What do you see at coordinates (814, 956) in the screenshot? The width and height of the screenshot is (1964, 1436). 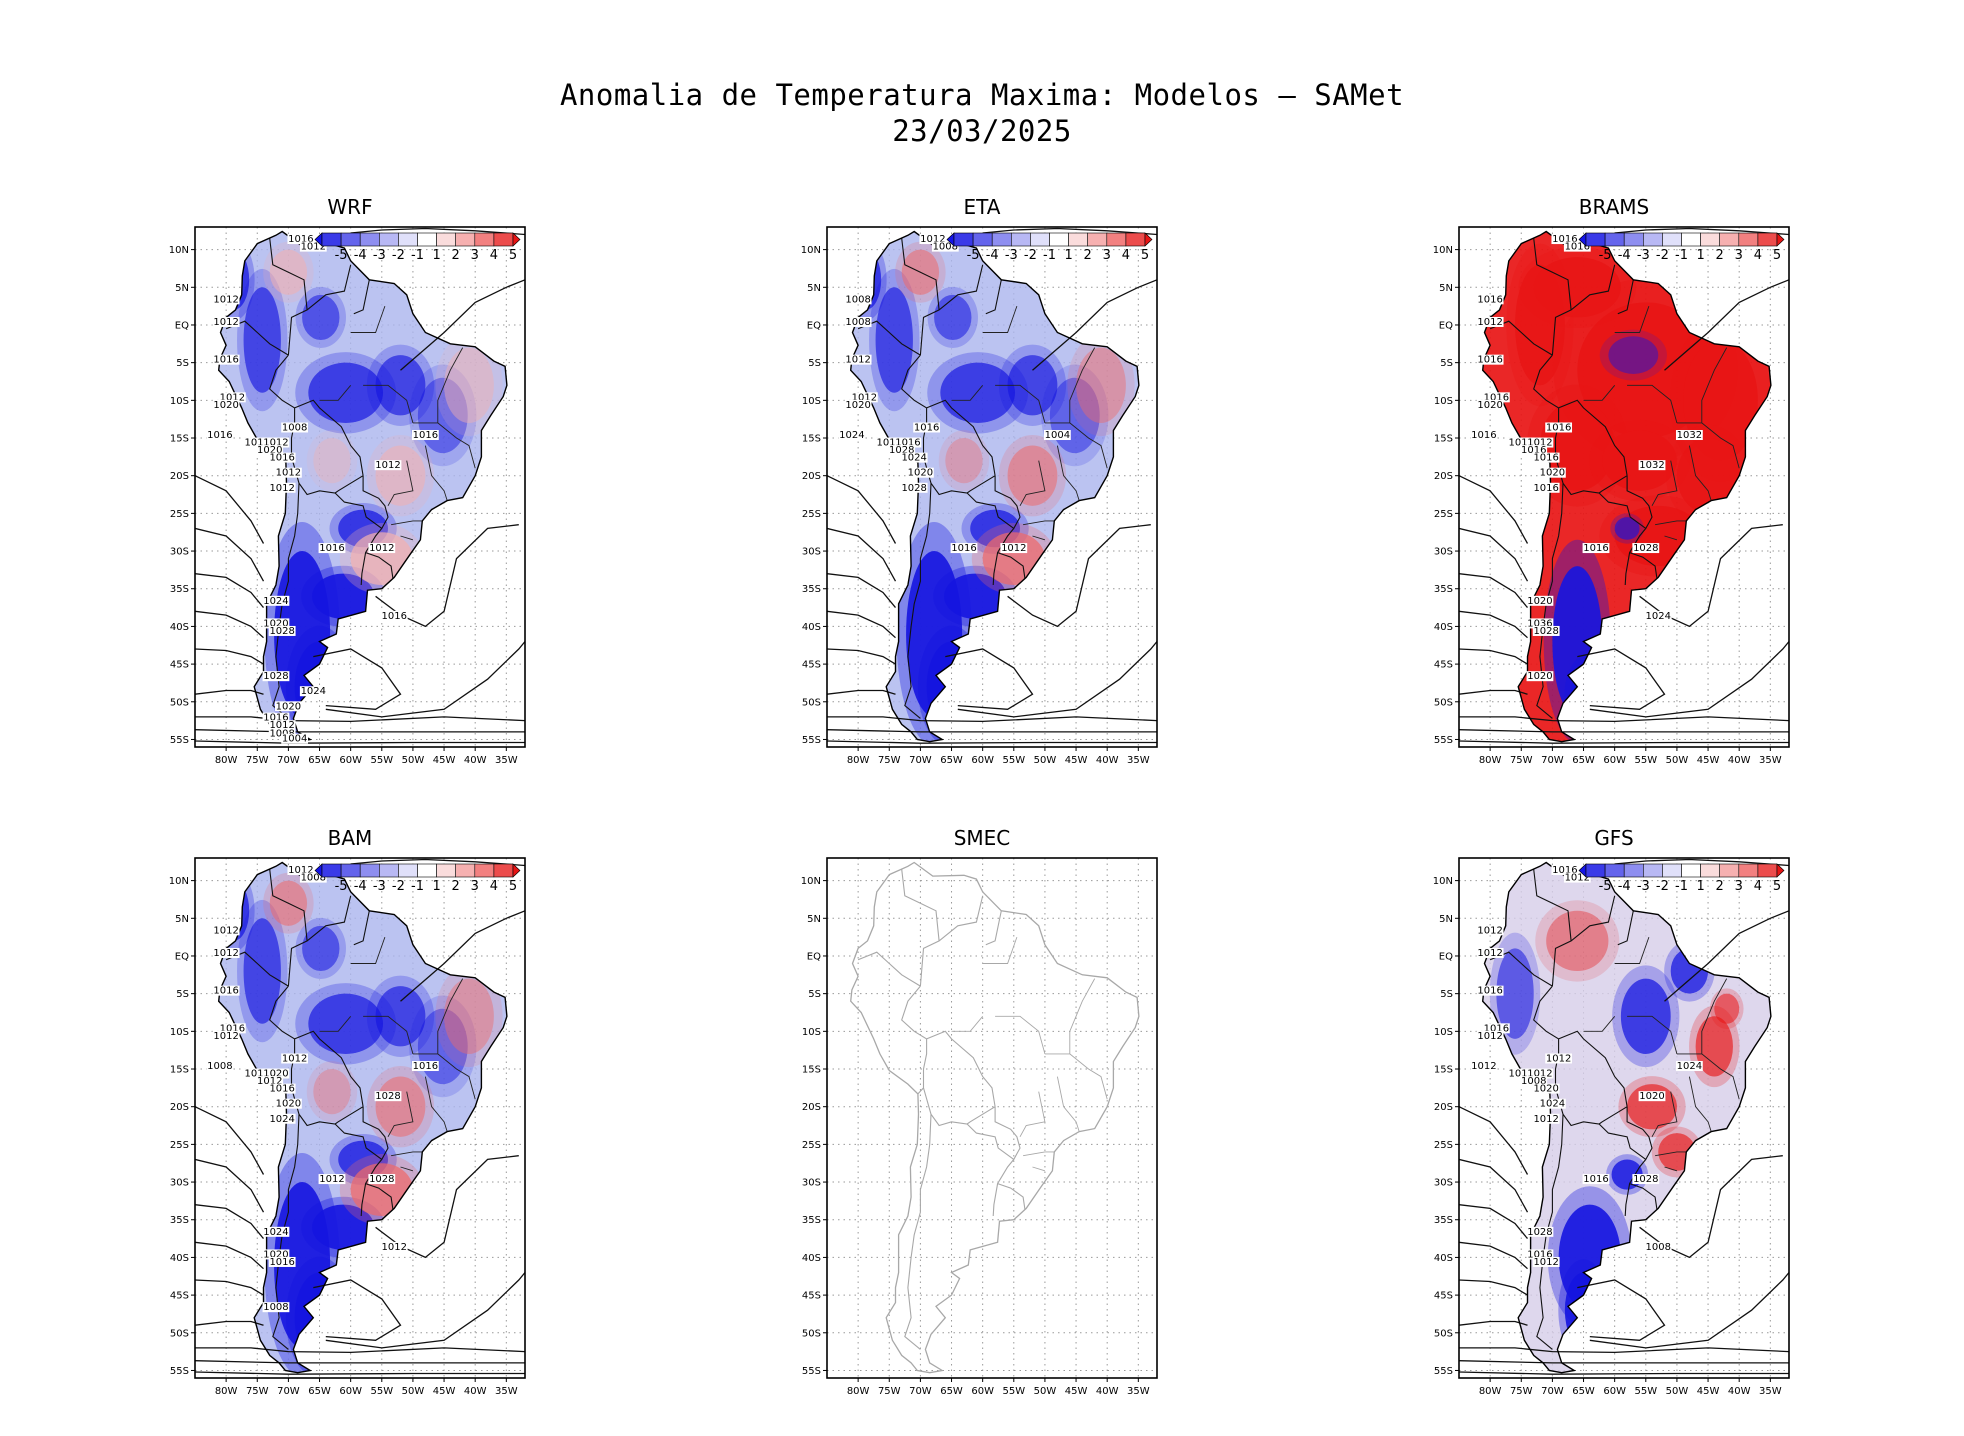 I see `lat-tick-label: EQ` at bounding box center [814, 956].